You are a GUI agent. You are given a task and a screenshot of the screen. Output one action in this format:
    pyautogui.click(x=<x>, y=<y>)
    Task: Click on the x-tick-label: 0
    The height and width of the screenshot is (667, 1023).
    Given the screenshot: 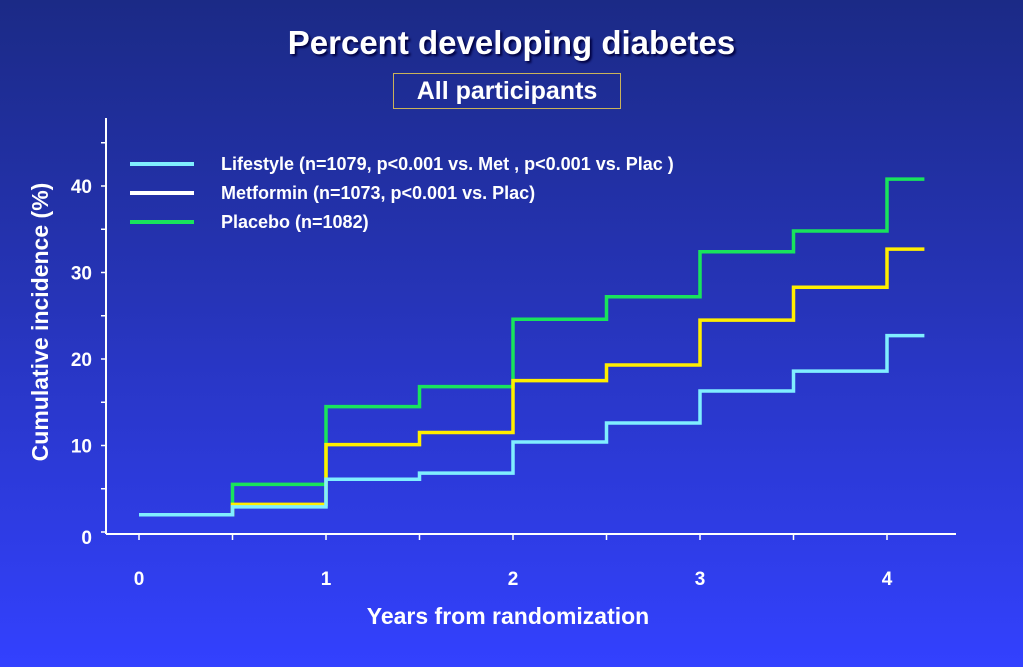 What is the action you would take?
    pyautogui.click(x=139, y=579)
    